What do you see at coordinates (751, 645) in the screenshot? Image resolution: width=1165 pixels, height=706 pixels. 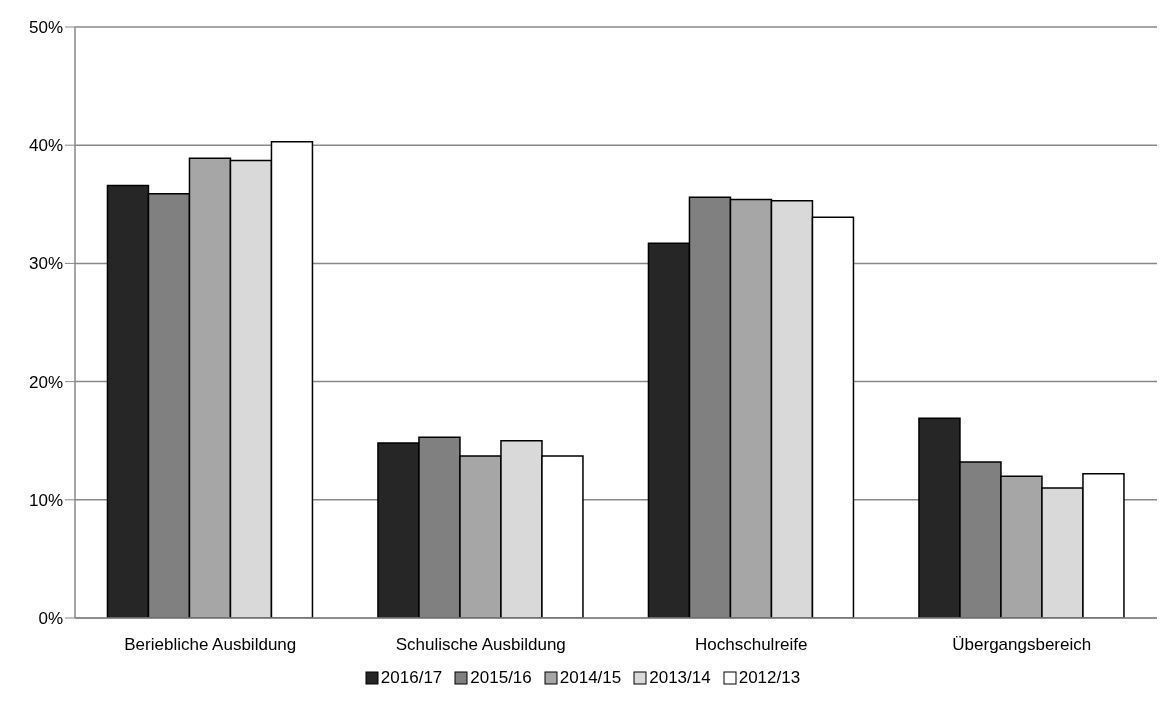 I see `x-tick-label: Hochschulreife` at bounding box center [751, 645].